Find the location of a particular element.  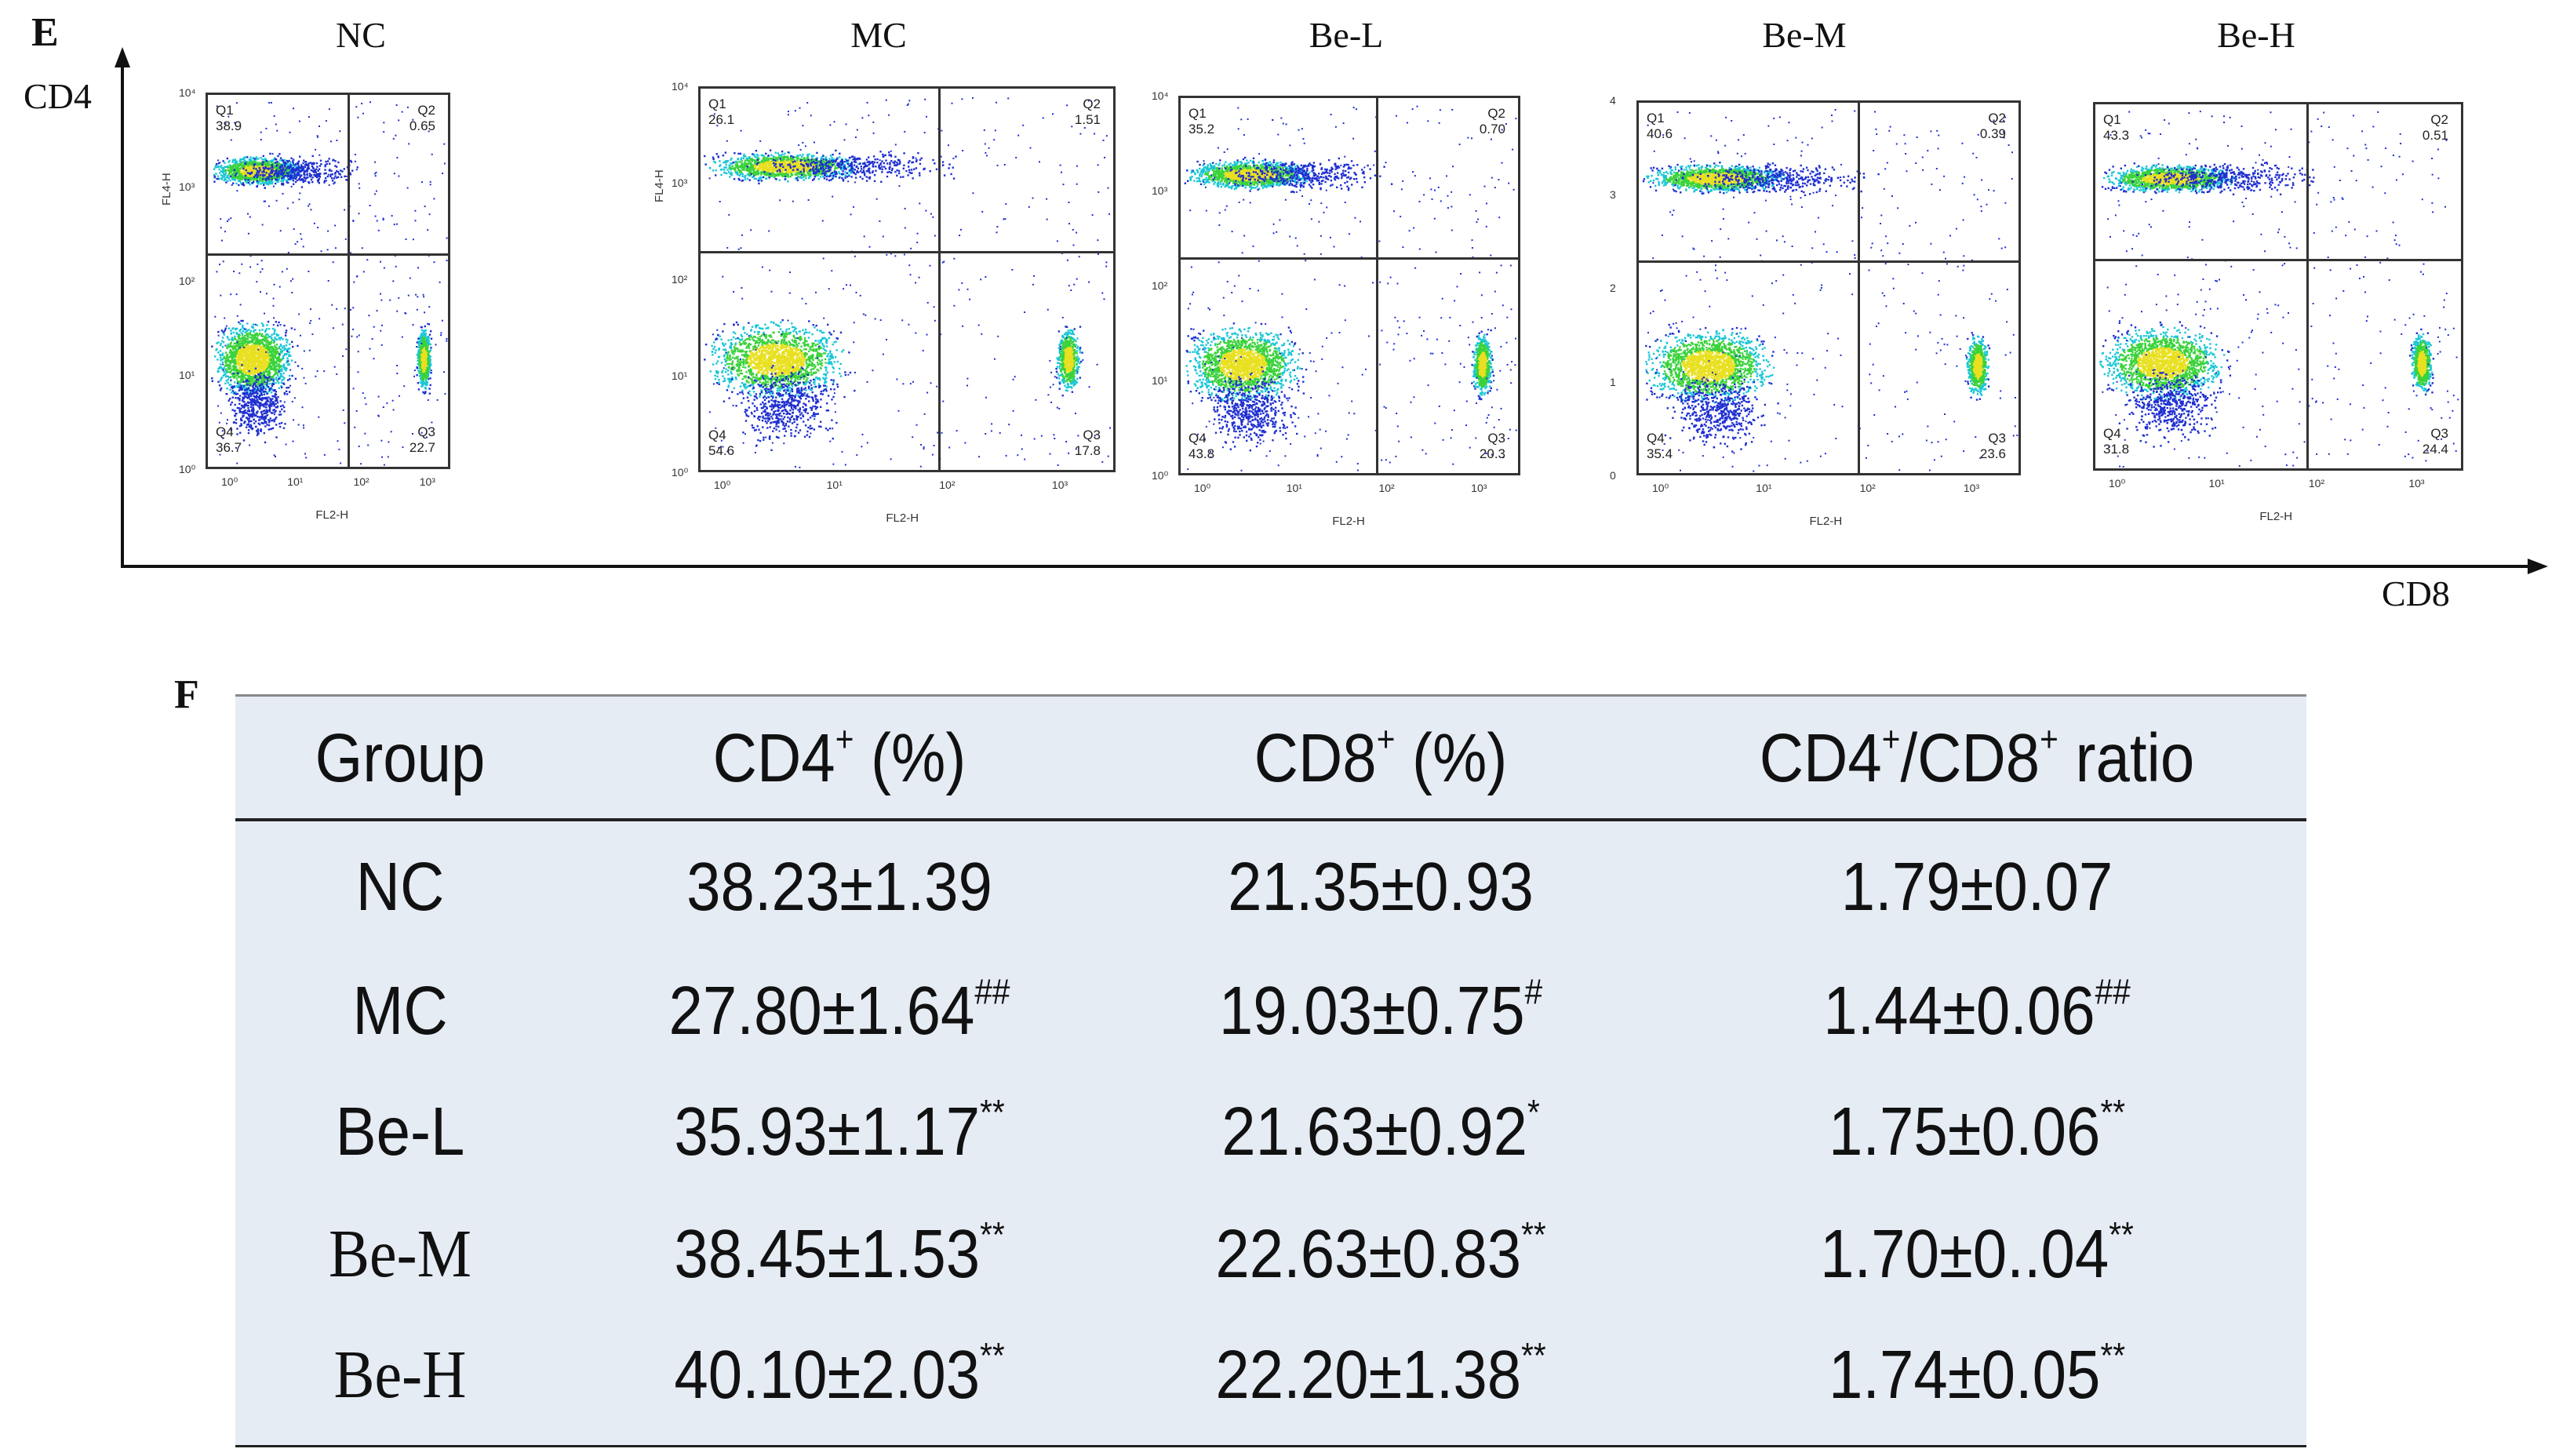

y-tick-label: 4 is located at coordinates (1613, 100).